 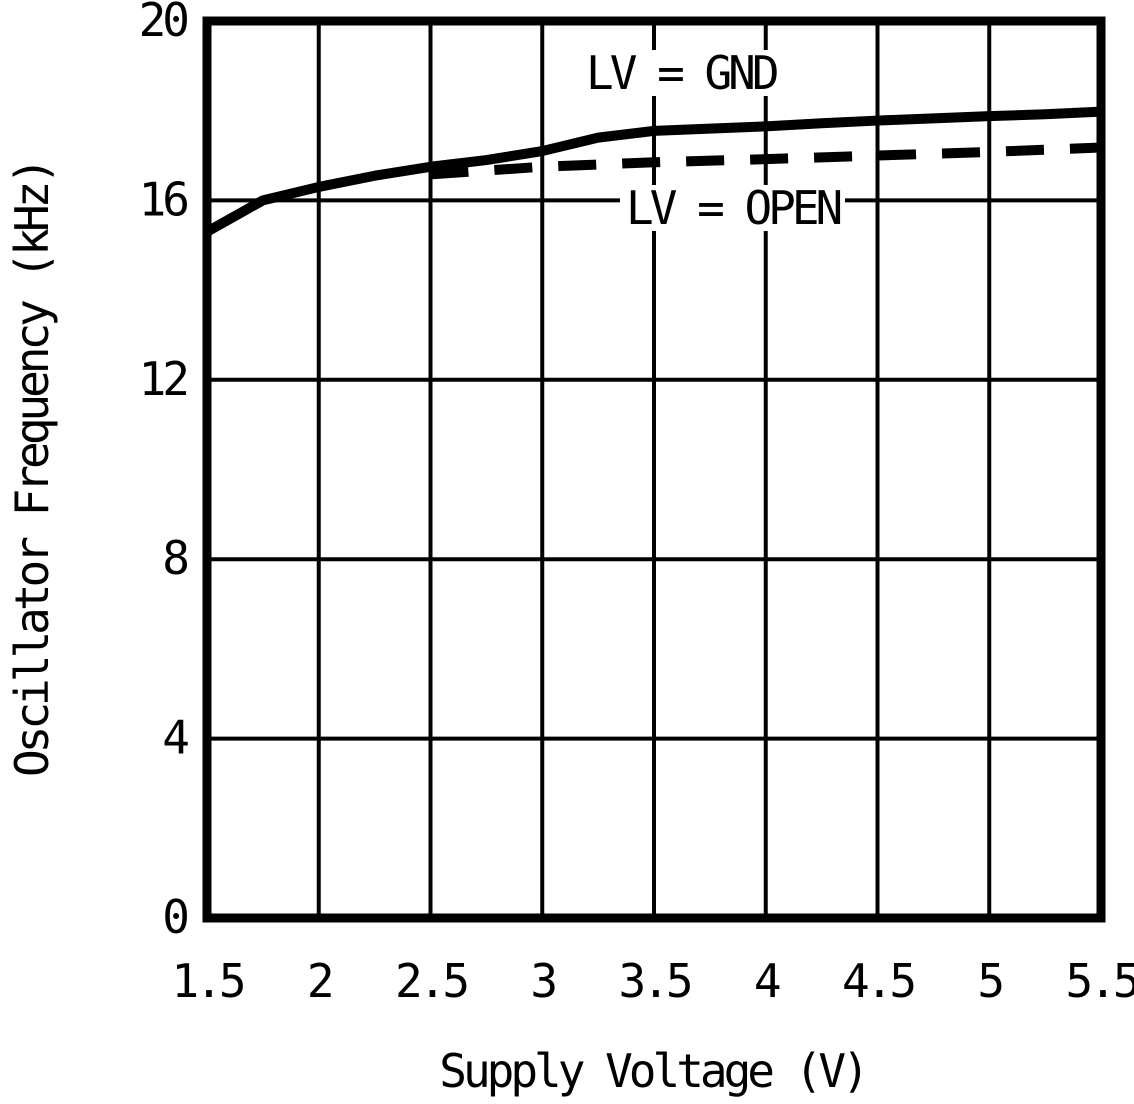 I want to click on x-tick-label: 2.5, so click(x=431, y=981).